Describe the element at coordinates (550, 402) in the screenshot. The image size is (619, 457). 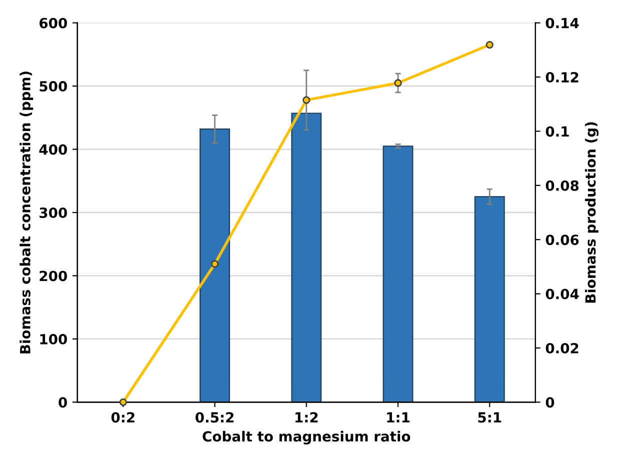
I see `y2-tick-label: 0` at that location.